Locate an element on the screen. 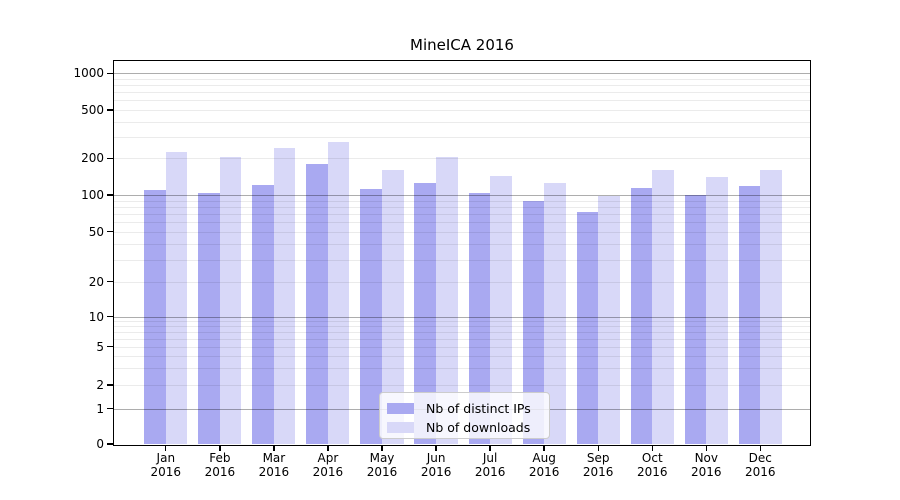 The width and height of the screenshot is (900, 500). x-tick-label: Mar 2016 is located at coordinates (274, 465).